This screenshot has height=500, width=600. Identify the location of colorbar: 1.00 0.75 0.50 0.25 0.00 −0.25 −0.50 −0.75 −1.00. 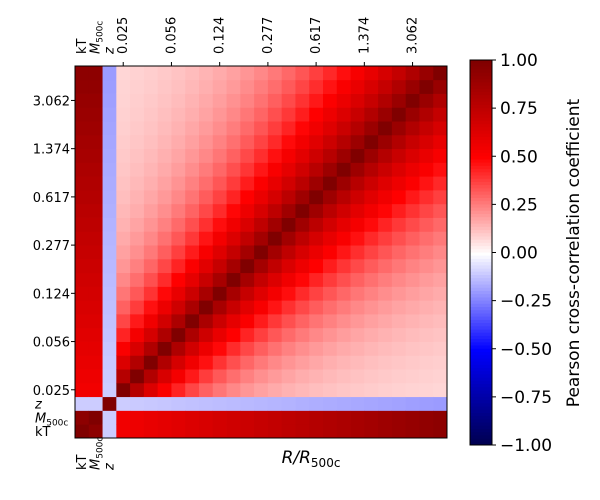
(510, 253).